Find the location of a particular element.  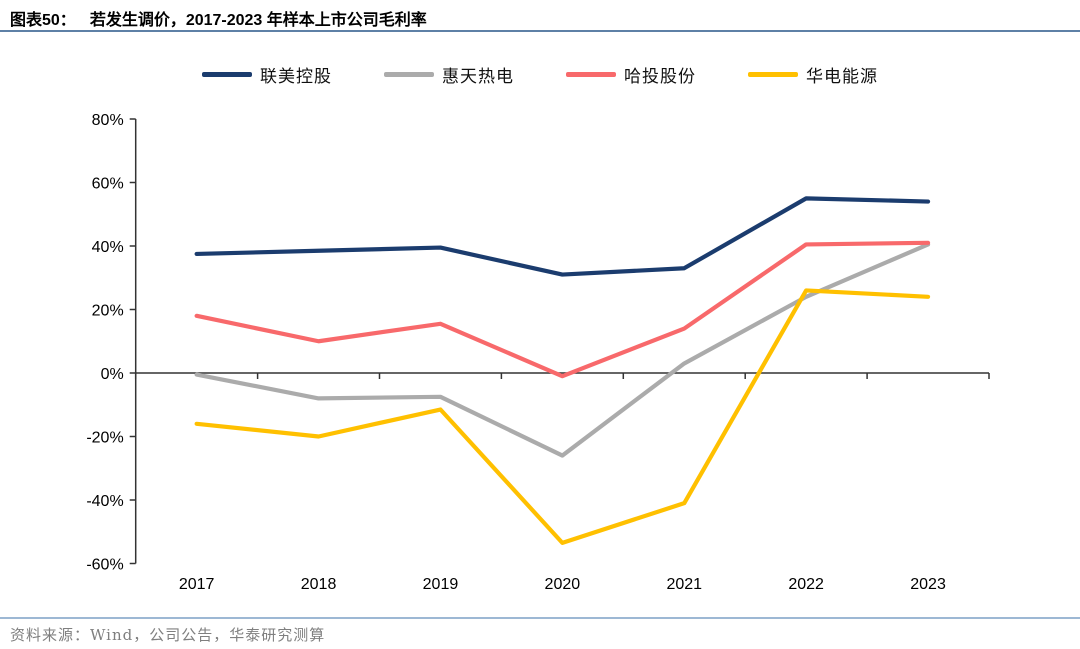

x-tick-label: 2018 is located at coordinates (319, 584).